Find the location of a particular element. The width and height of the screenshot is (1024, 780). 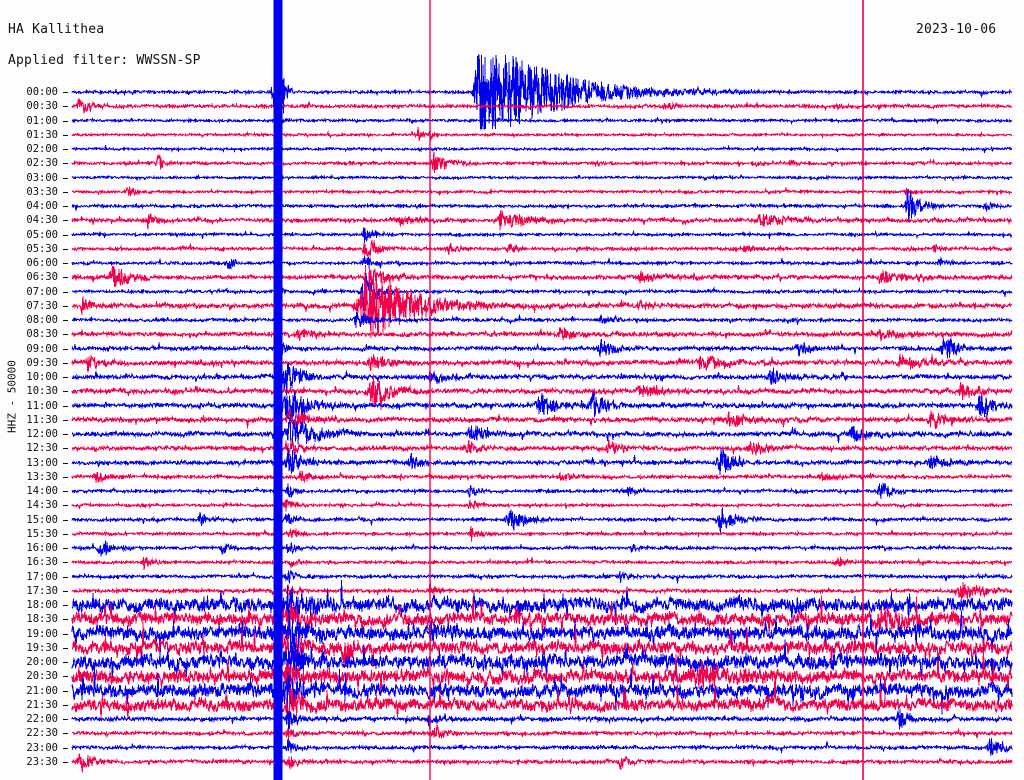

time-label-1430: 14:30 is located at coordinates (42, 505).